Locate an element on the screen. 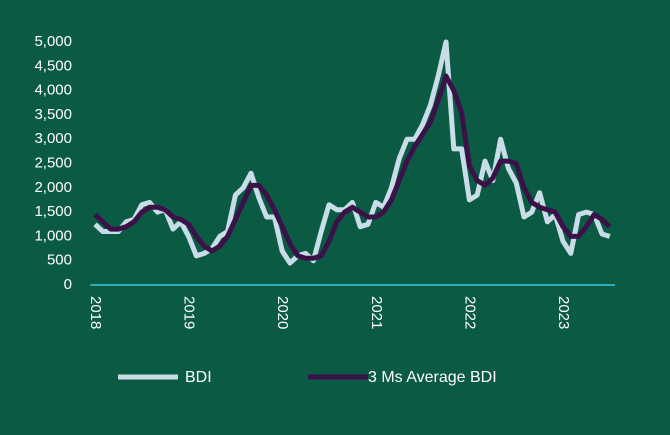  y-tick-label: 500 is located at coordinates (59, 260).